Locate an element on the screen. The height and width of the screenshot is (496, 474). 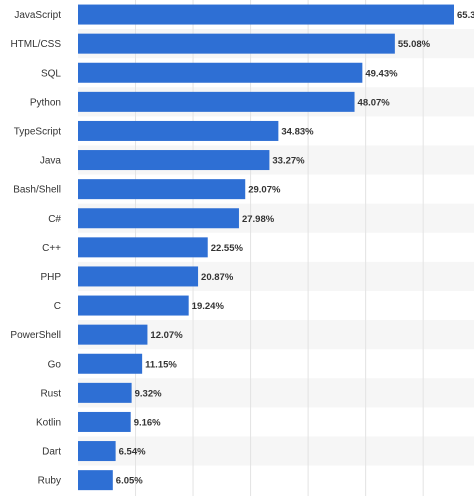
category-label: Python is located at coordinates (45, 102).